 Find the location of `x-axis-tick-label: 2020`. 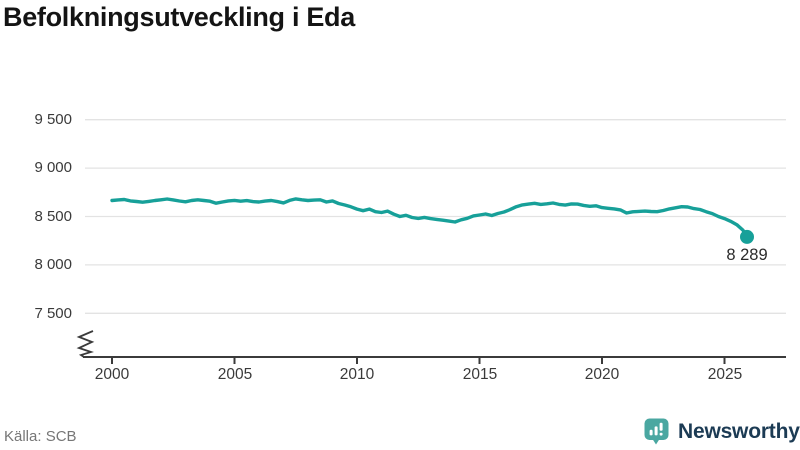

x-axis-tick-label: 2020 is located at coordinates (602, 374).